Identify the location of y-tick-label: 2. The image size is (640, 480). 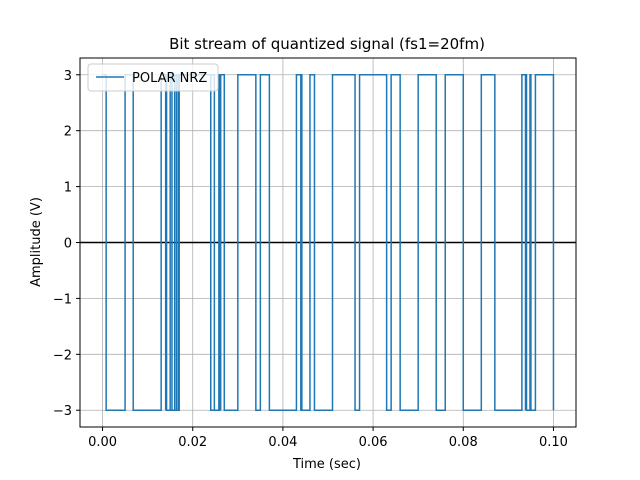
(68, 132).